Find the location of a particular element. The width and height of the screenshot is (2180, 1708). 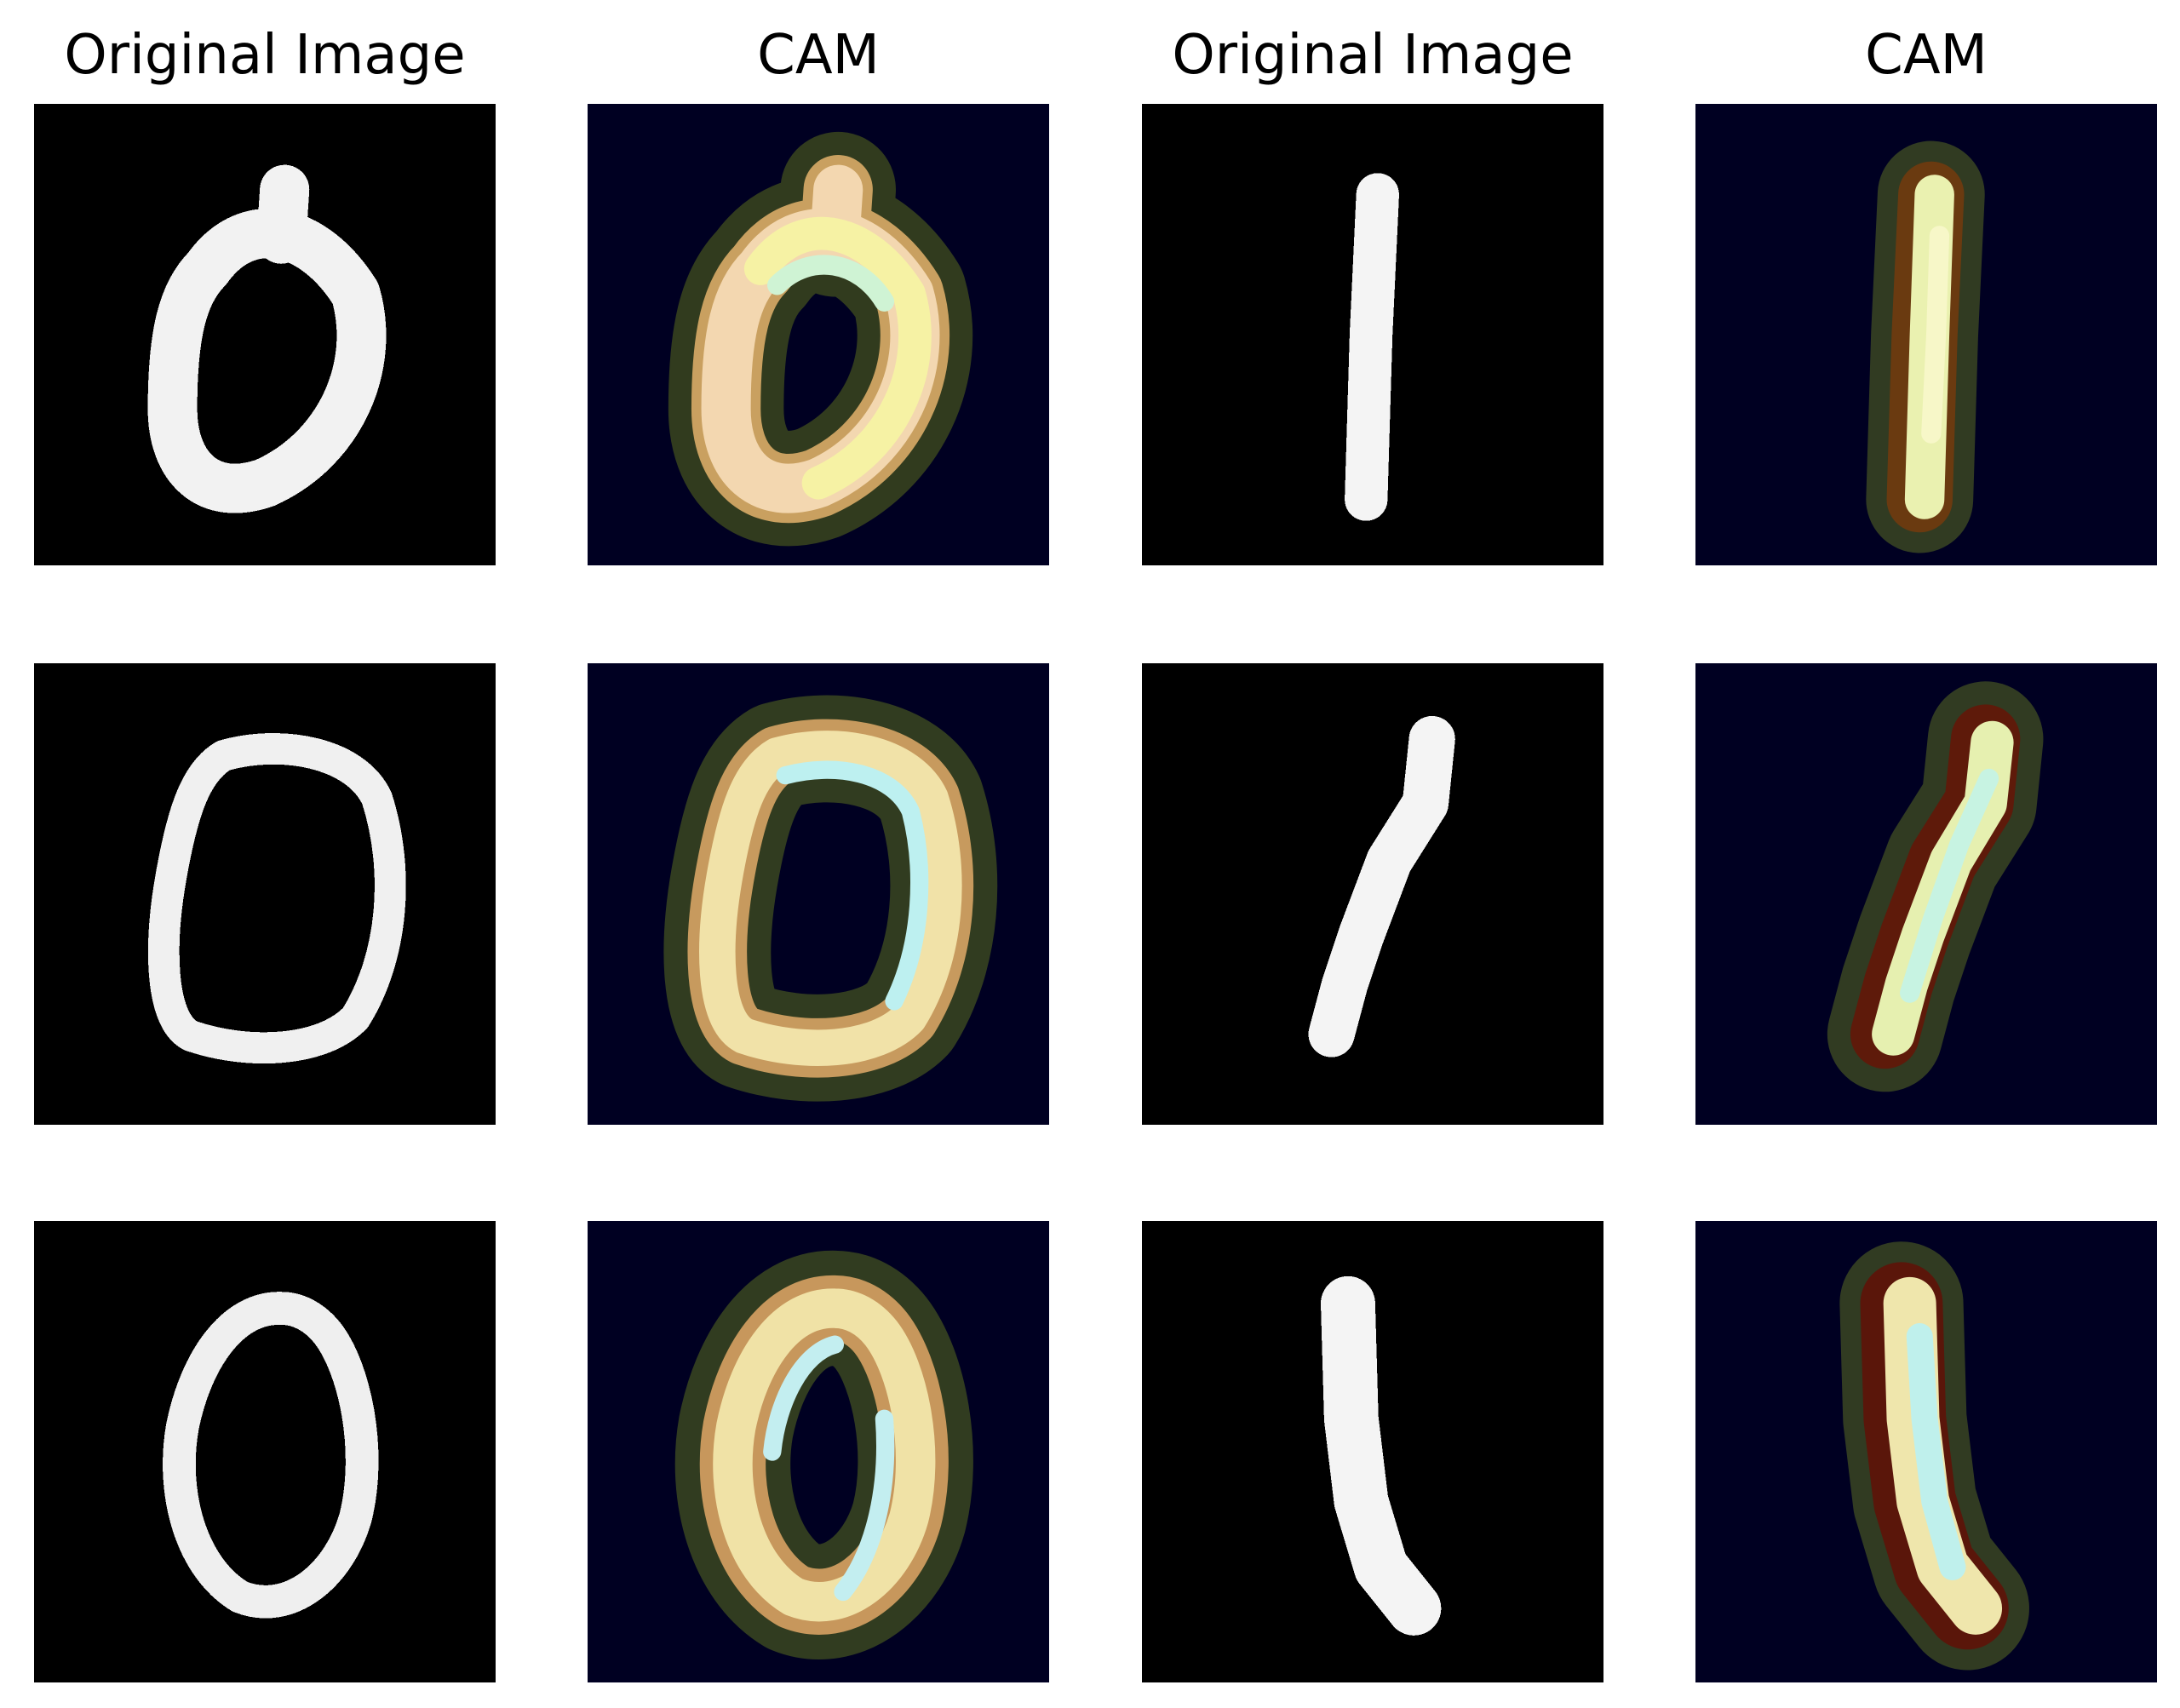

column-title-original-1: Original Image is located at coordinates (265, 56).